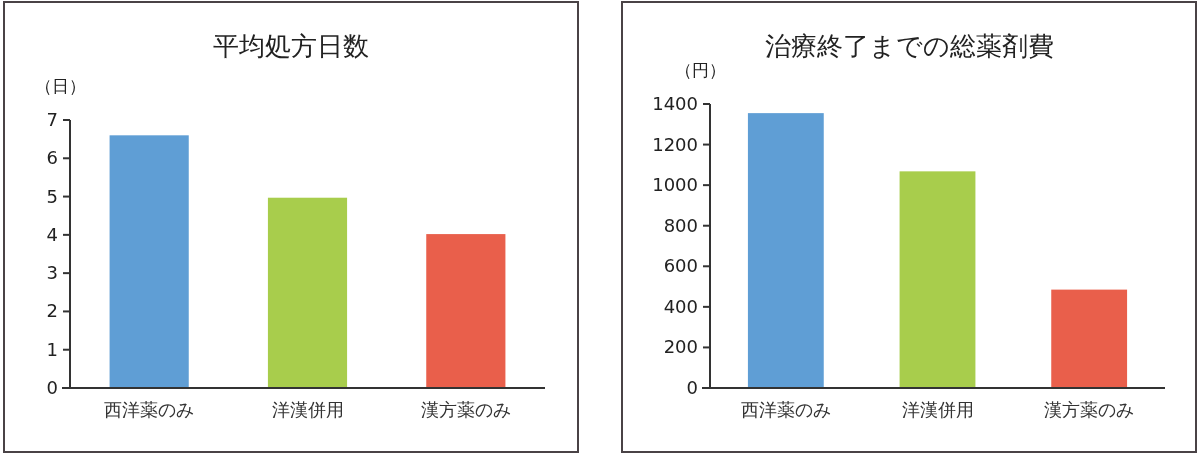 This screenshot has width=1200, height=454. Describe the element at coordinates (680, 266) in the screenshot. I see `y-tick-label: 600` at that location.